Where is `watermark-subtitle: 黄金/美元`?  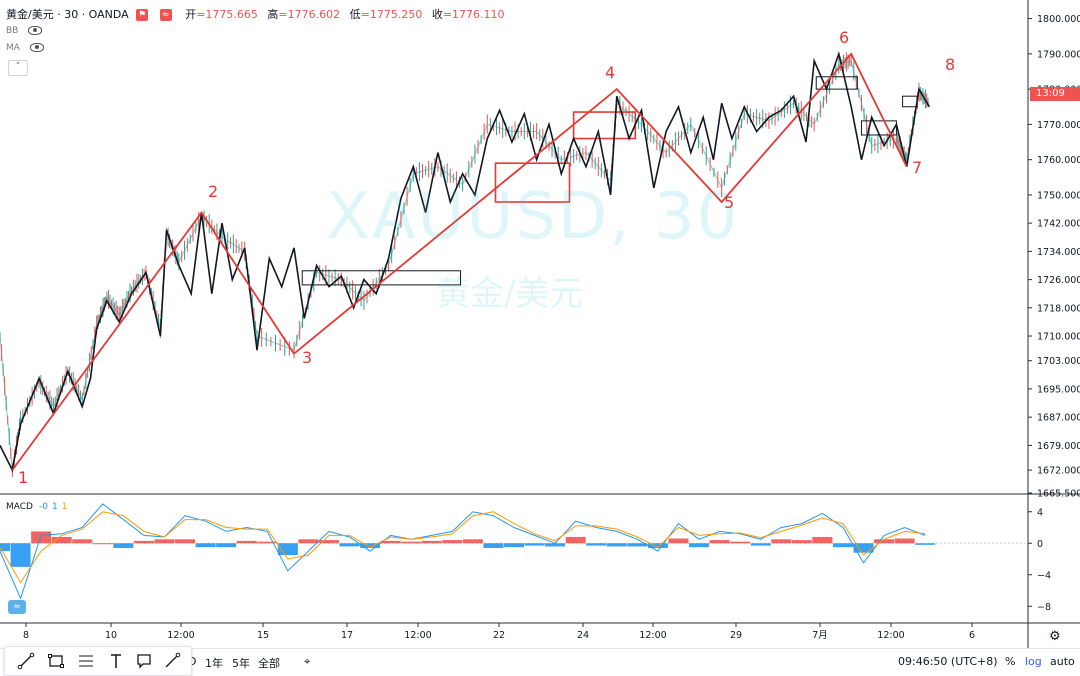
watermark-subtitle: 黄金/美元 is located at coordinates (510, 294).